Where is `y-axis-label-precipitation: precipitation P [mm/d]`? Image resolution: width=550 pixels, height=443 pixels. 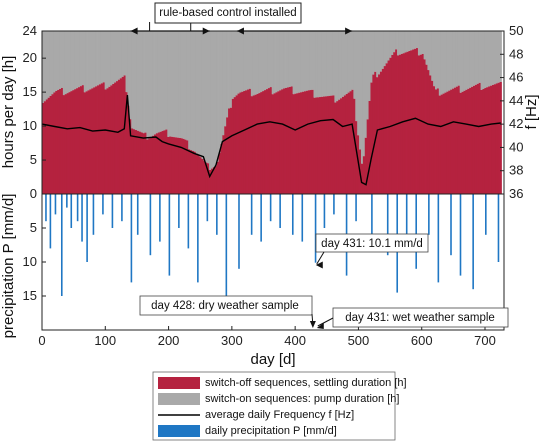 y-axis-label-precipitation: precipitation P [mm/d] is located at coordinates (8, 266).